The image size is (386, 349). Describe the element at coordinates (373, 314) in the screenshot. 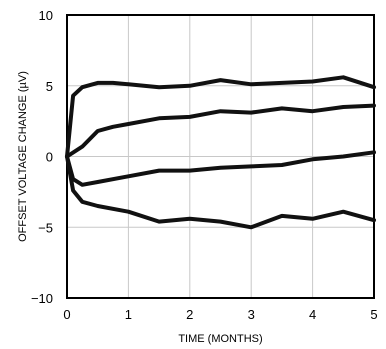

I see `x-tick-label: 5` at that location.